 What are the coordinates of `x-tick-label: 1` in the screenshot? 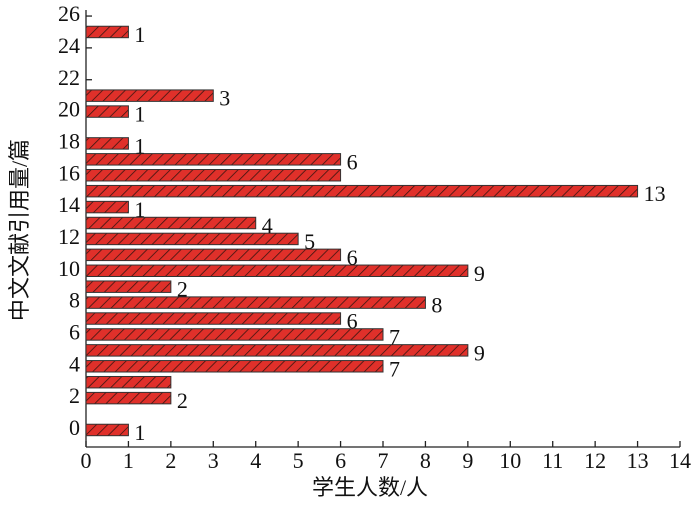 It's located at (128, 460).